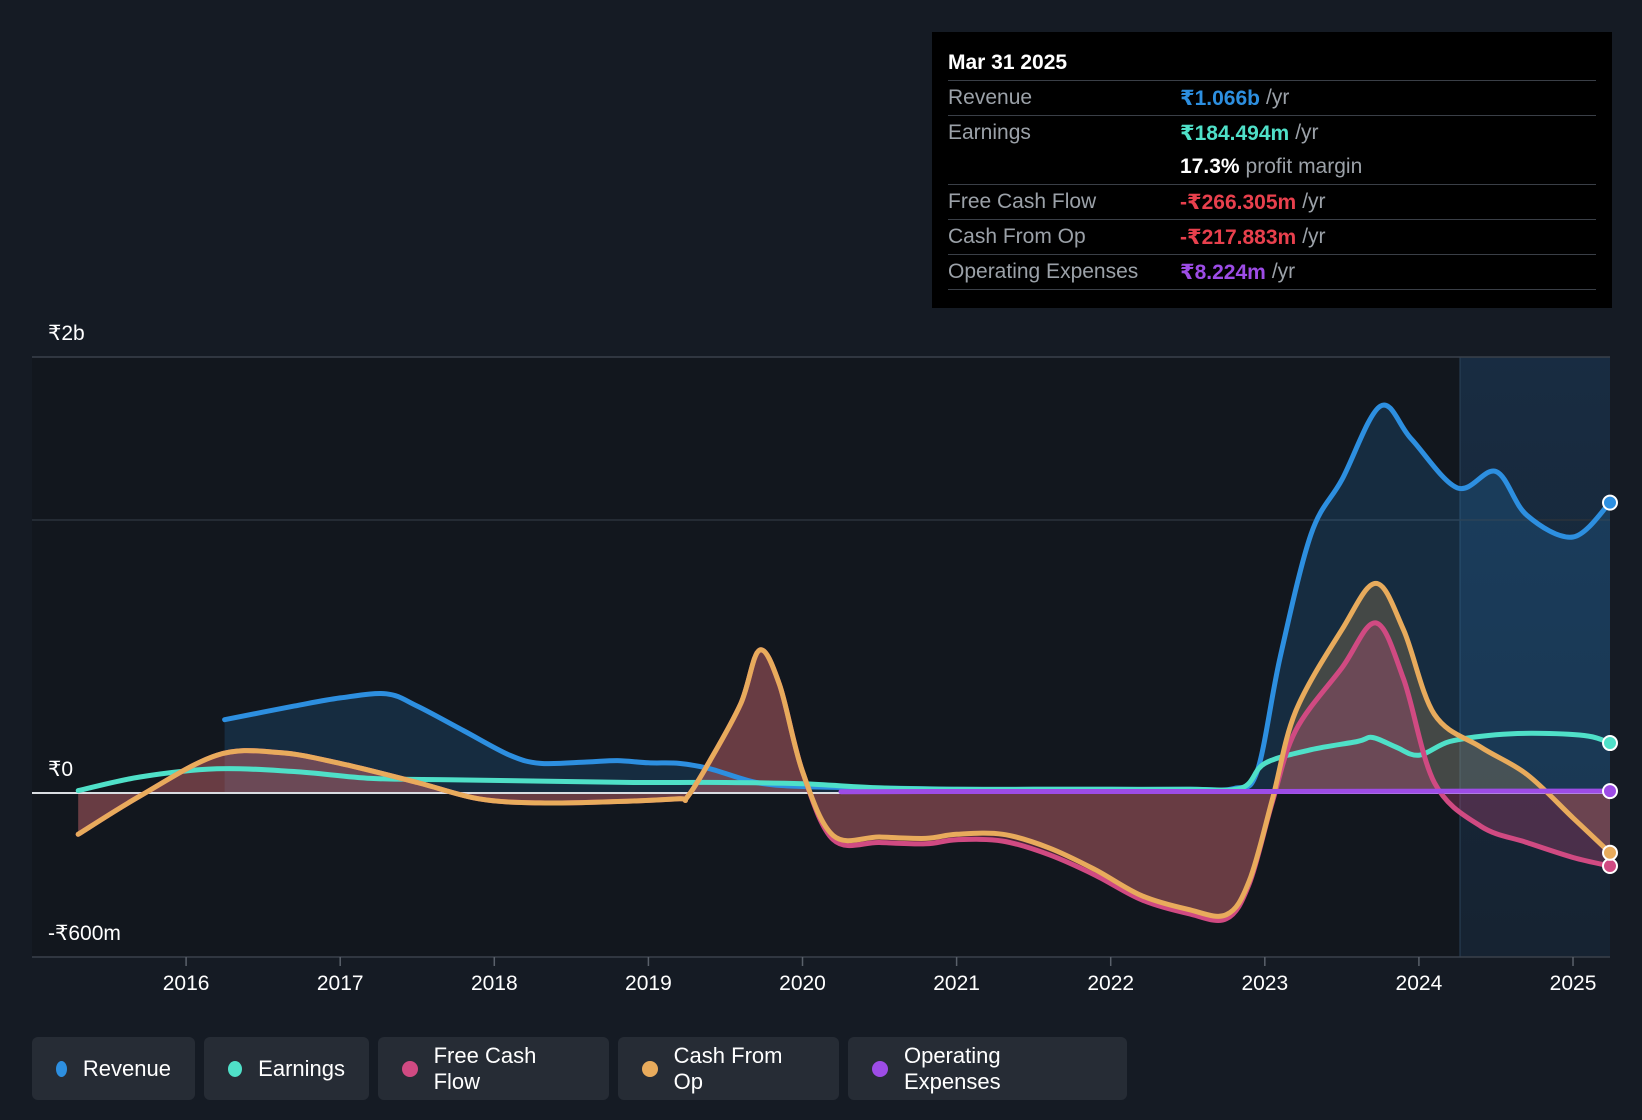 The image size is (1642, 1120). What do you see at coordinates (1419, 983) in the screenshot?
I see `x-tick-label: 2024` at bounding box center [1419, 983].